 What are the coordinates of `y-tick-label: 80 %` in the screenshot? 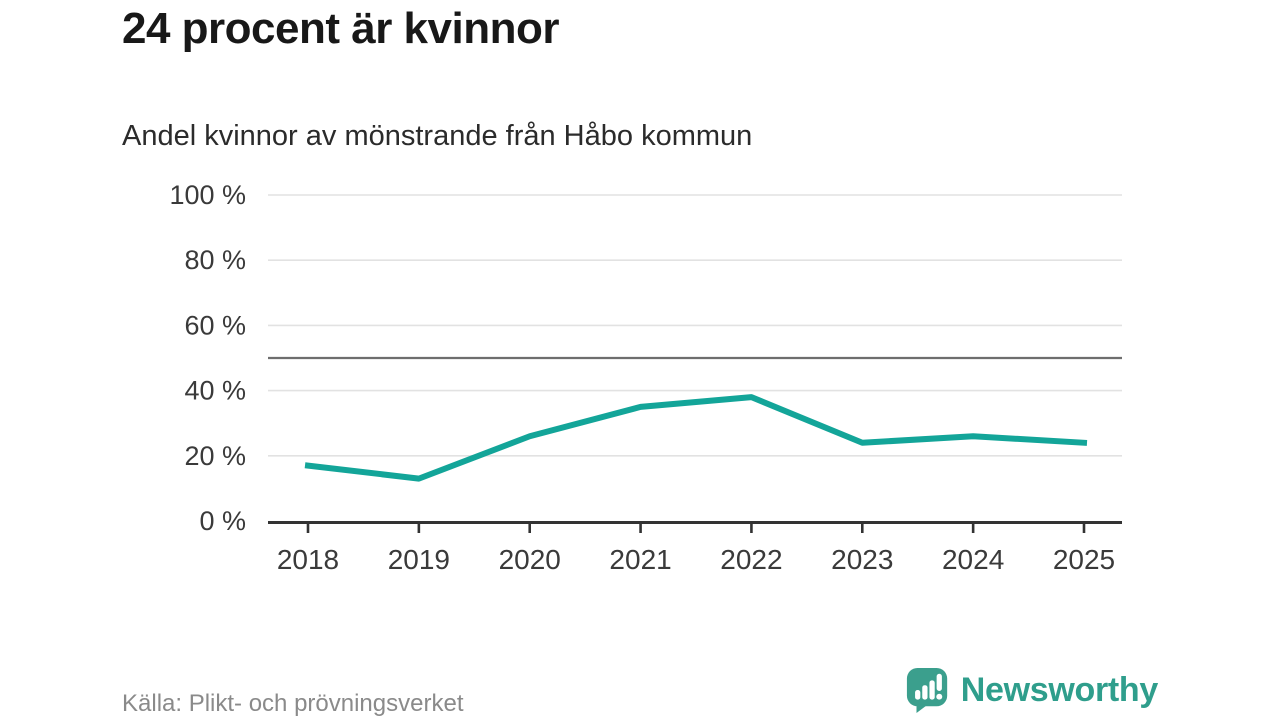 It's located at (215, 260).